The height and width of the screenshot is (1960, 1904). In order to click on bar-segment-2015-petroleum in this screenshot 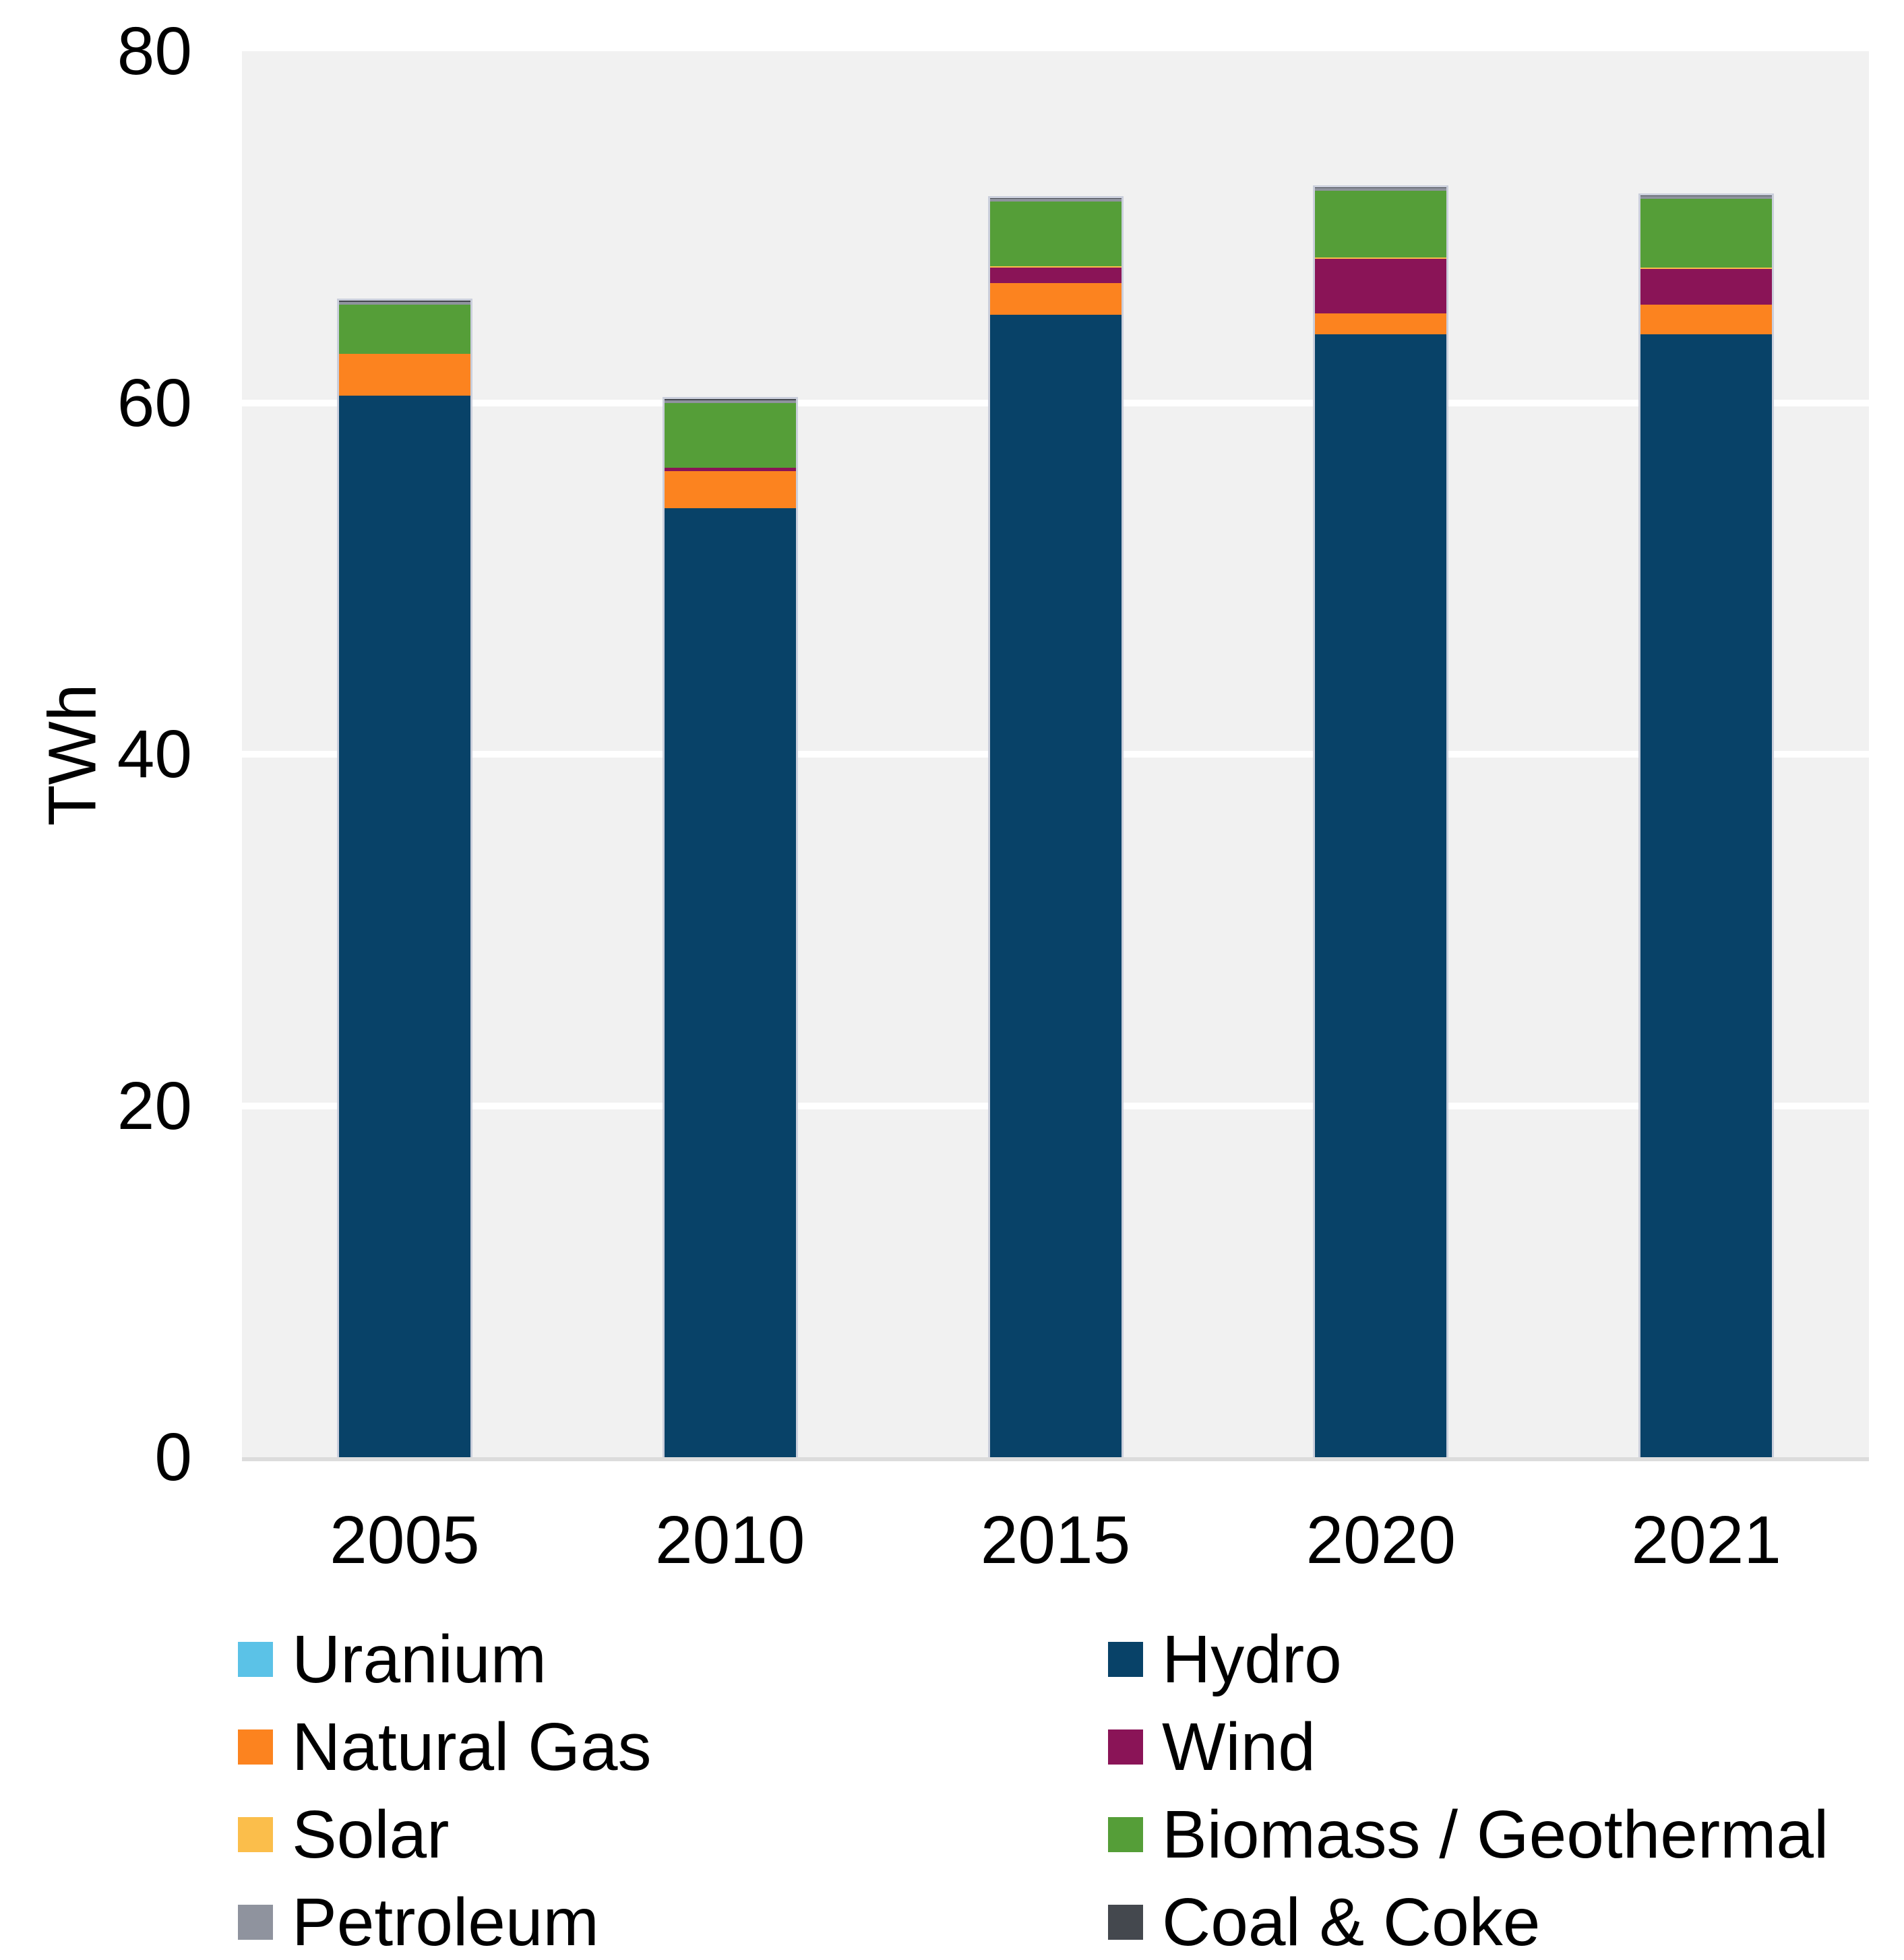, I will do `click(1055, 200)`.